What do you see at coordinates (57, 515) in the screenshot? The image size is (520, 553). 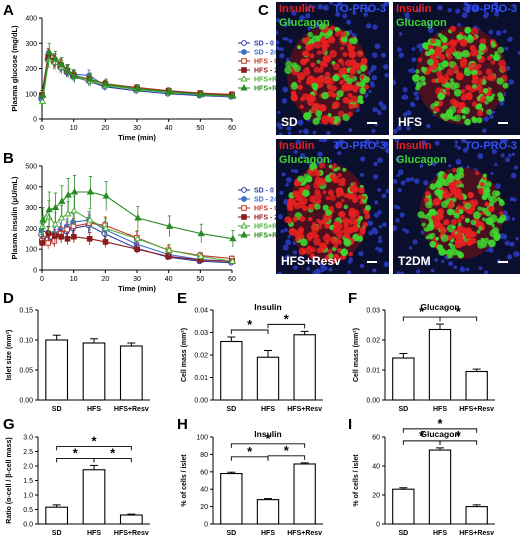 I see `bar-sd` at bounding box center [57, 515].